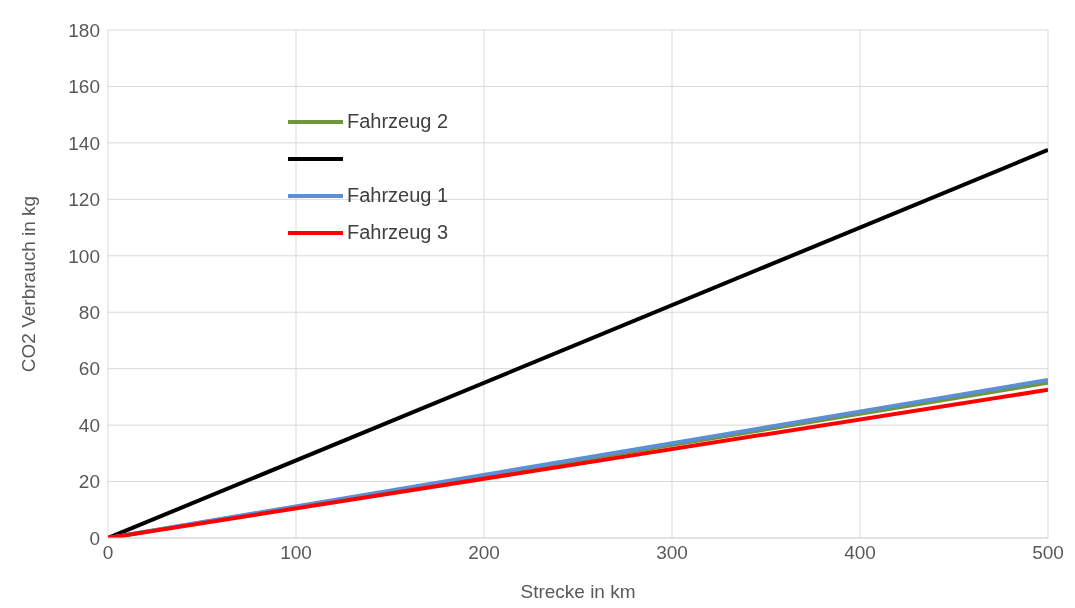  Describe the element at coordinates (84, 200) in the screenshot. I see `y-tick-label: 120` at that location.